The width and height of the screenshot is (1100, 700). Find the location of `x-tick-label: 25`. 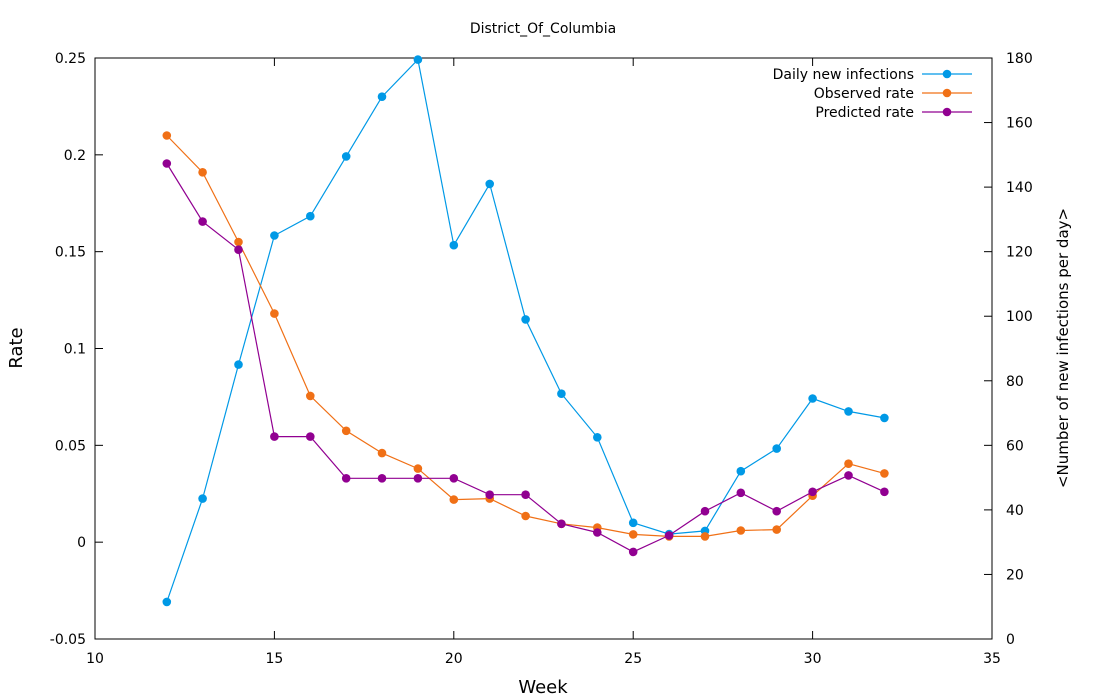

x-tick-label: 25 is located at coordinates (633, 659).